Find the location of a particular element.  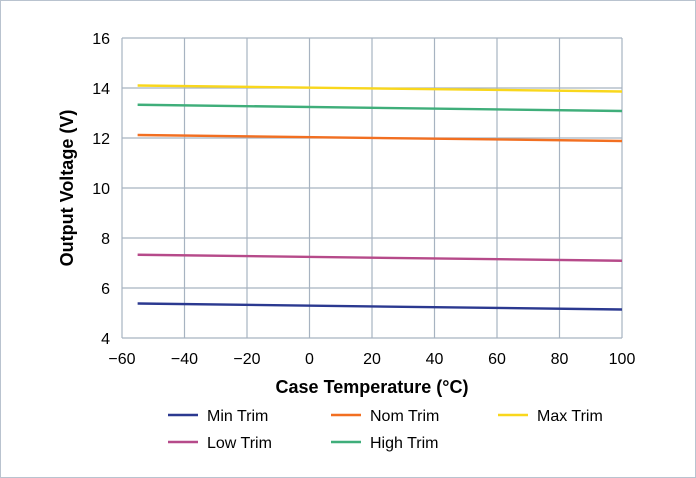

x-axis-title: Case Temperature (°C) is located at coordinates (372, 387).